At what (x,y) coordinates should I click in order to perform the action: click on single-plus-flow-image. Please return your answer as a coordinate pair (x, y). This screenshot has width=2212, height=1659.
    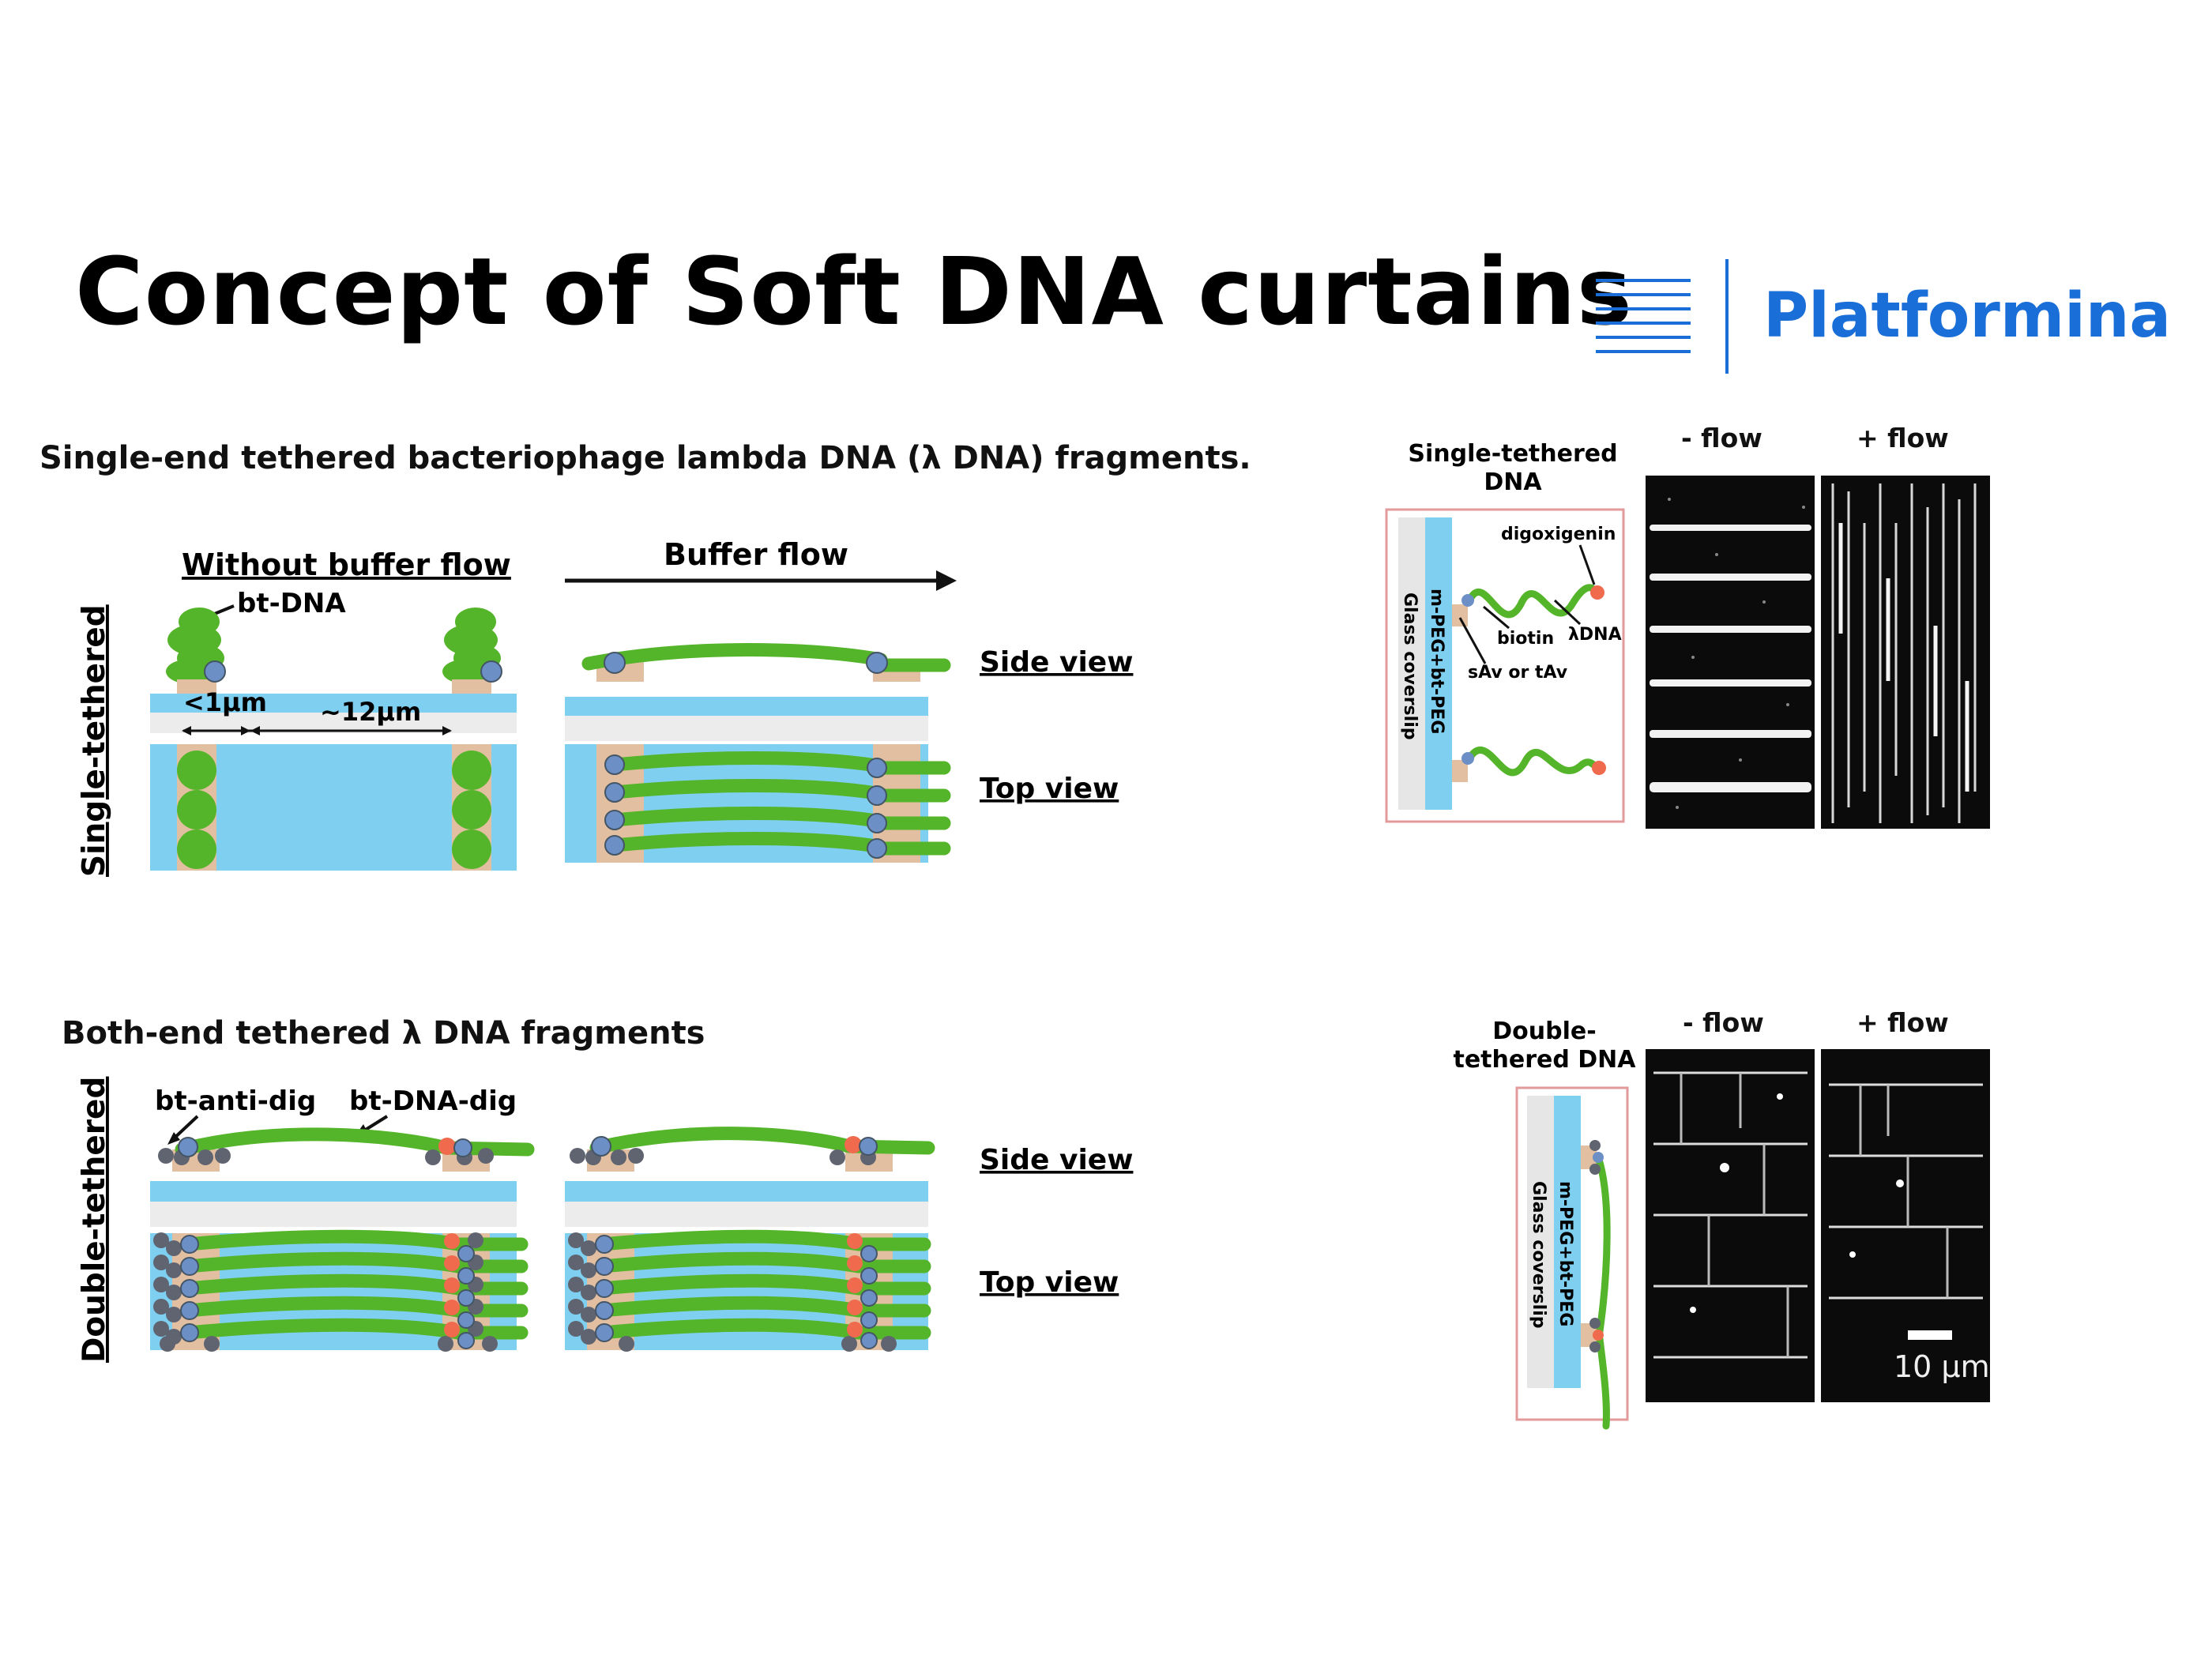
    Looking at the image, I should click on (1905, 653).